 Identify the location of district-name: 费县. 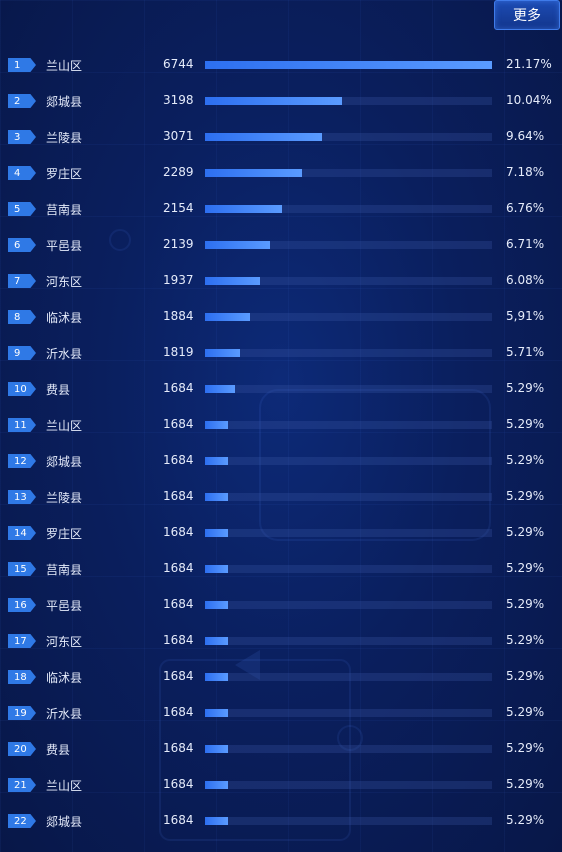
(58, 750).